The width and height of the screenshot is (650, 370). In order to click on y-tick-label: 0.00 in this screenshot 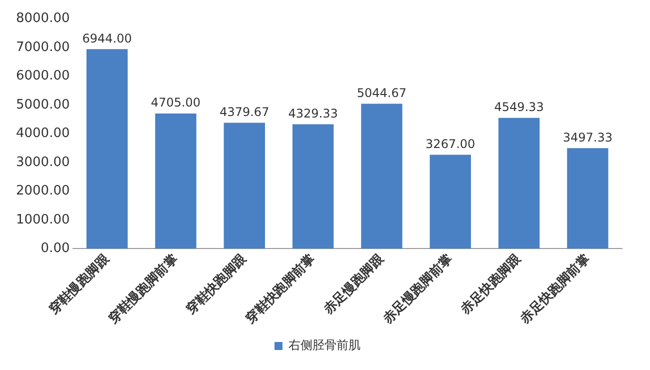, I will do `click(55, 248)`.